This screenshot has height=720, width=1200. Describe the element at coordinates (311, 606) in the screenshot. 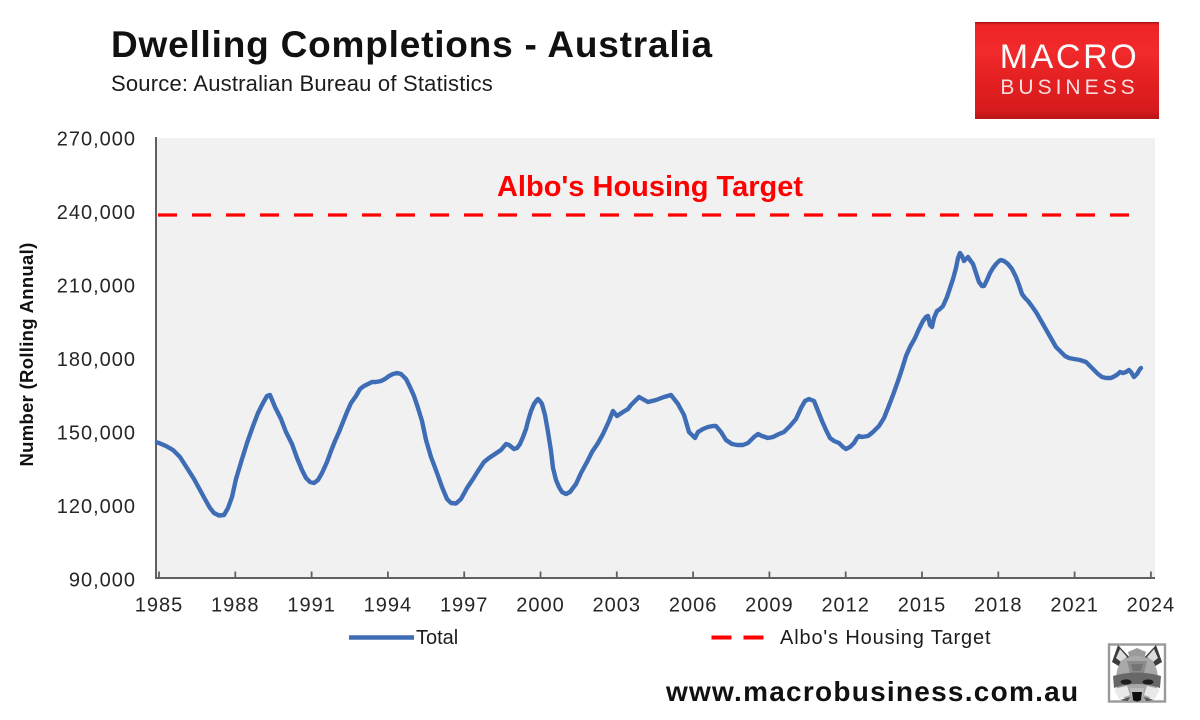

I see `svg-text: 1991` at that location.